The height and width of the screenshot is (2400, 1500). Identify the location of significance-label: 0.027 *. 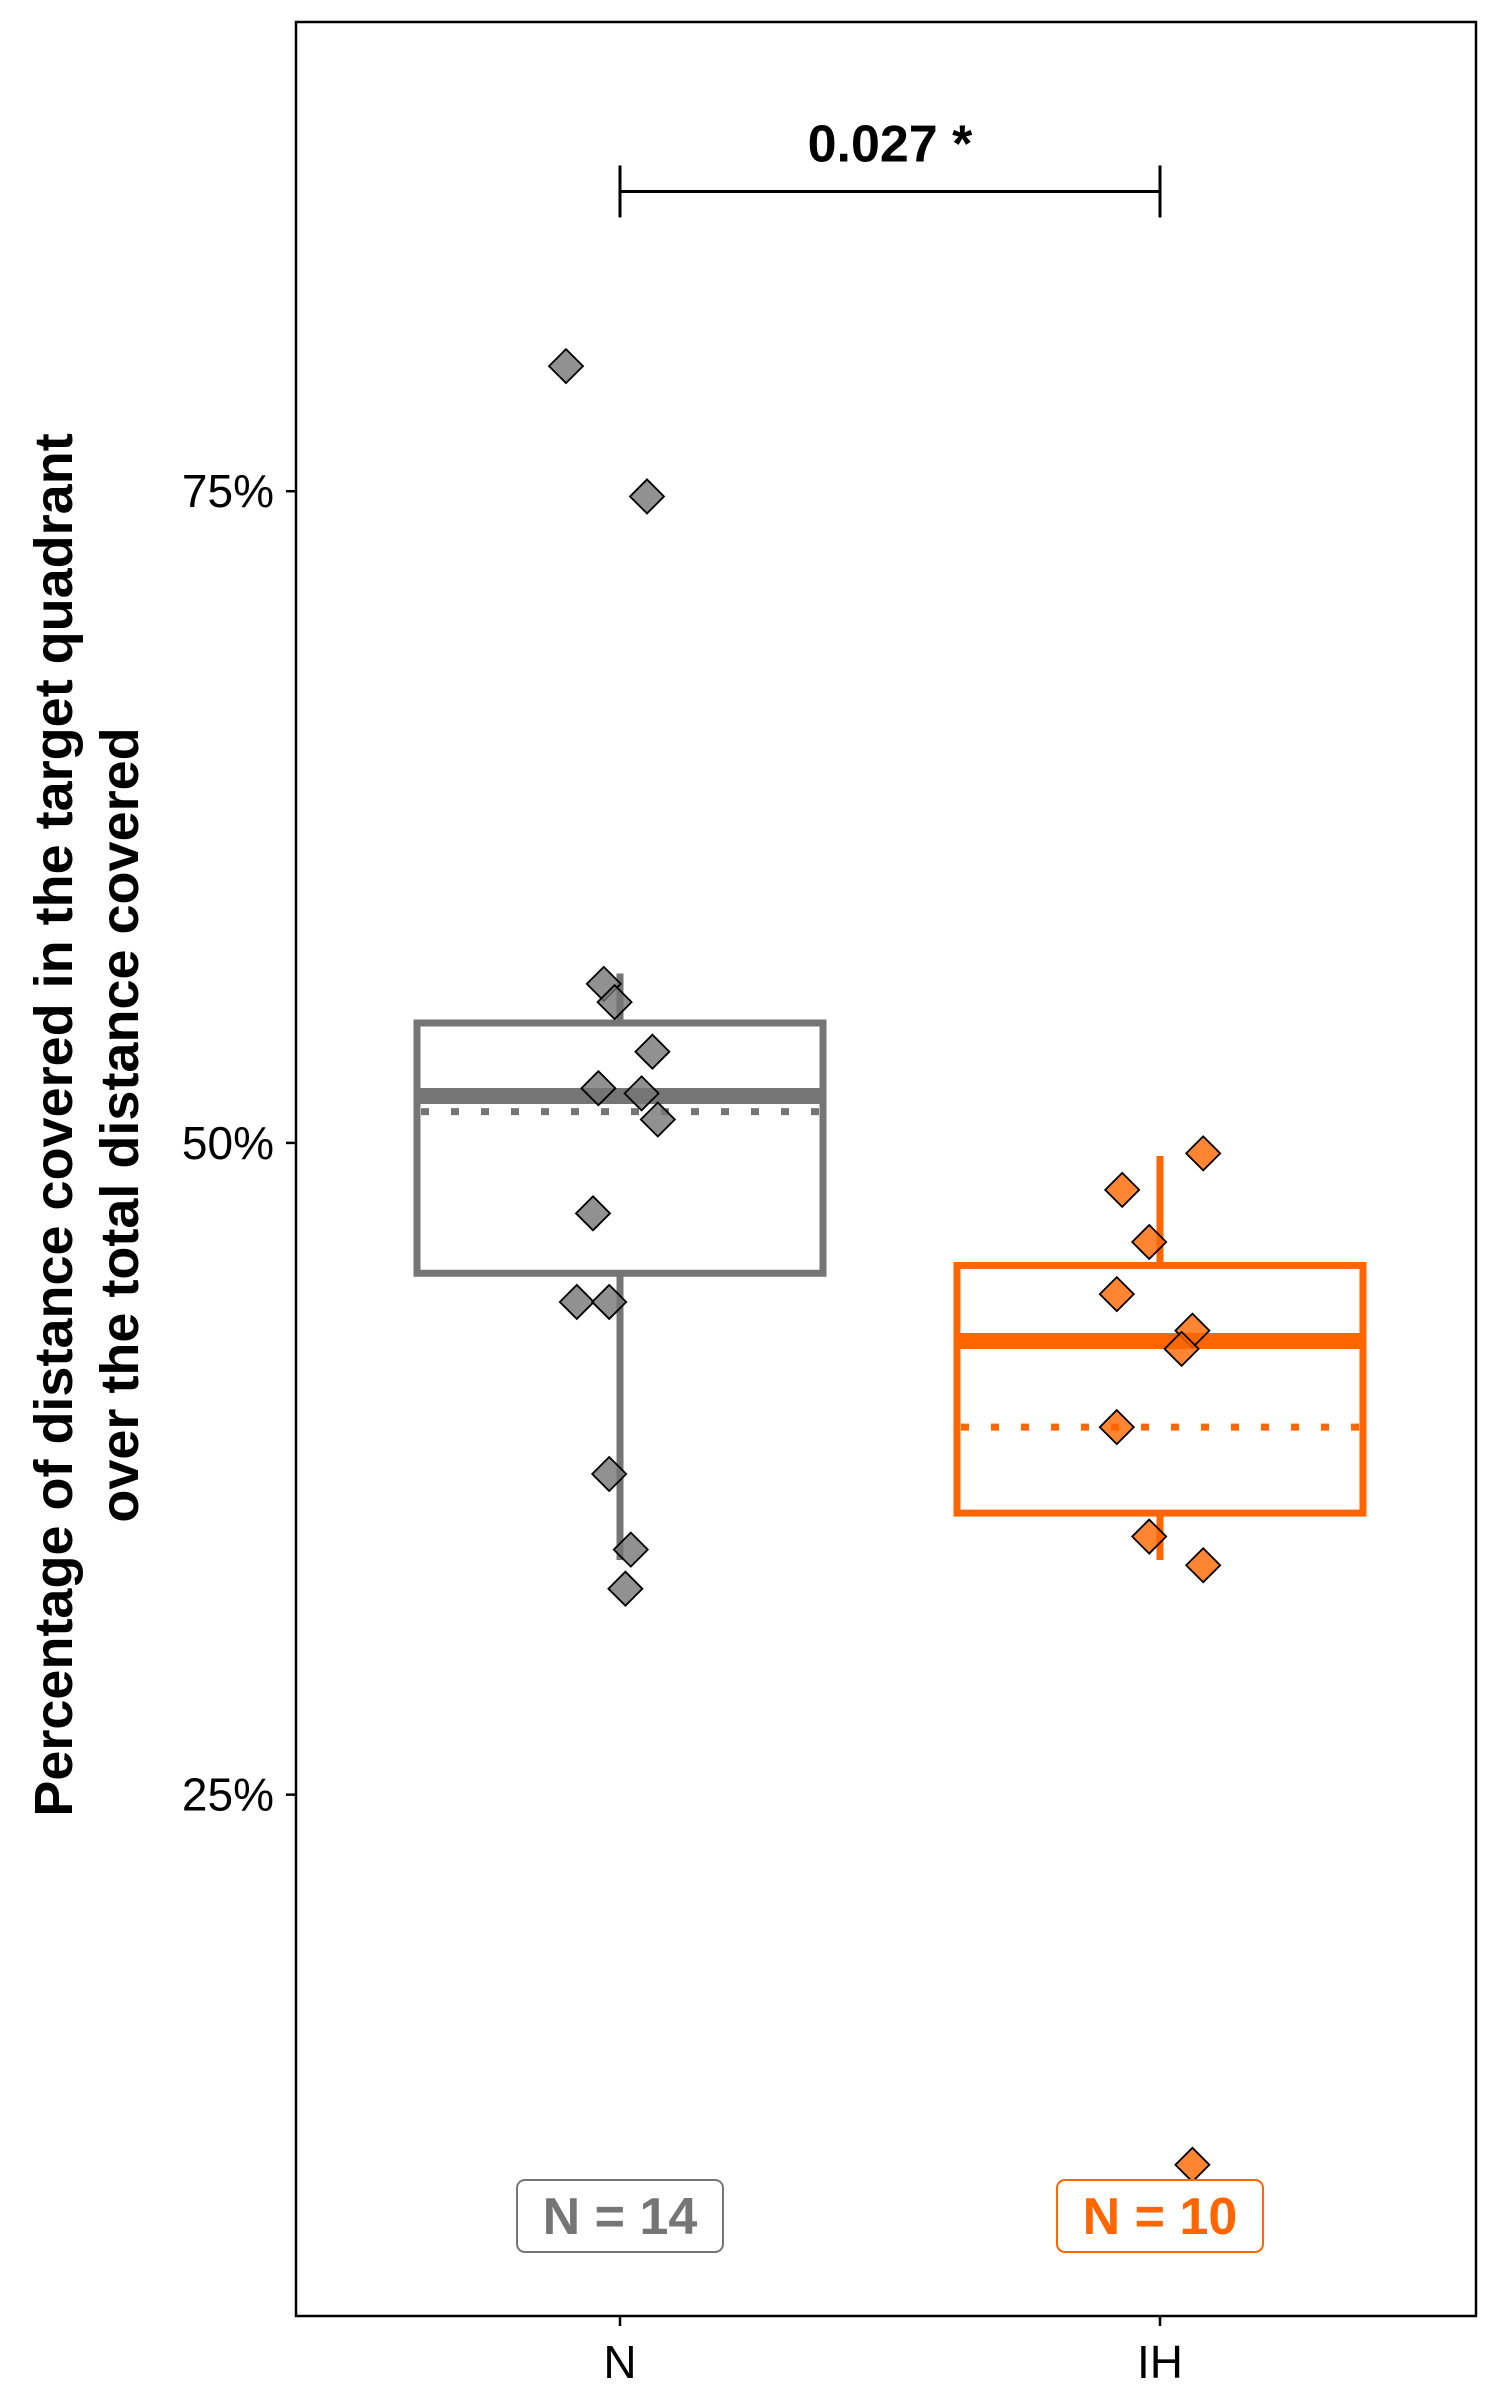
(891, 144).